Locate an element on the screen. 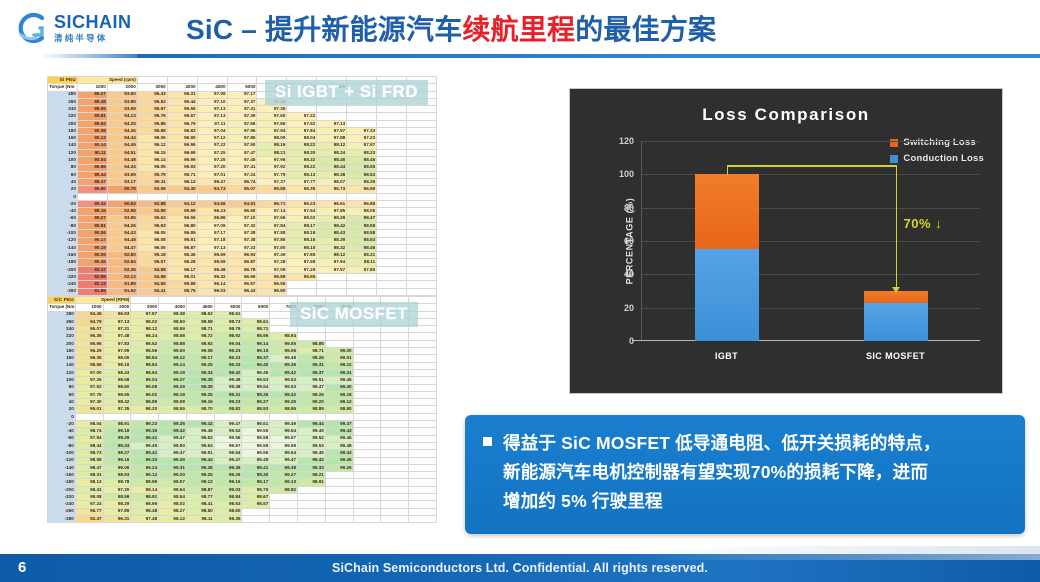 This screenshot has height=582, width=1040. chart-plot-area: 0 20 40 60 80 100 120 IGBT SIC MOSFET 70% ↓ is located at coordinates (799, 248).